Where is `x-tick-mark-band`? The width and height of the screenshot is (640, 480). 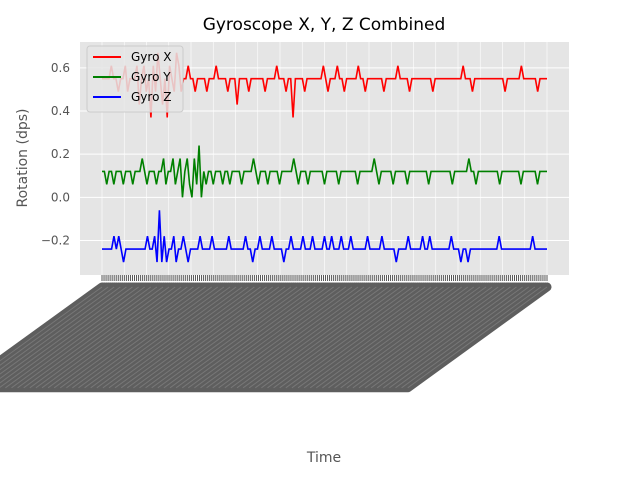
x-tick-mark-band is located at coordinates (324, 278).